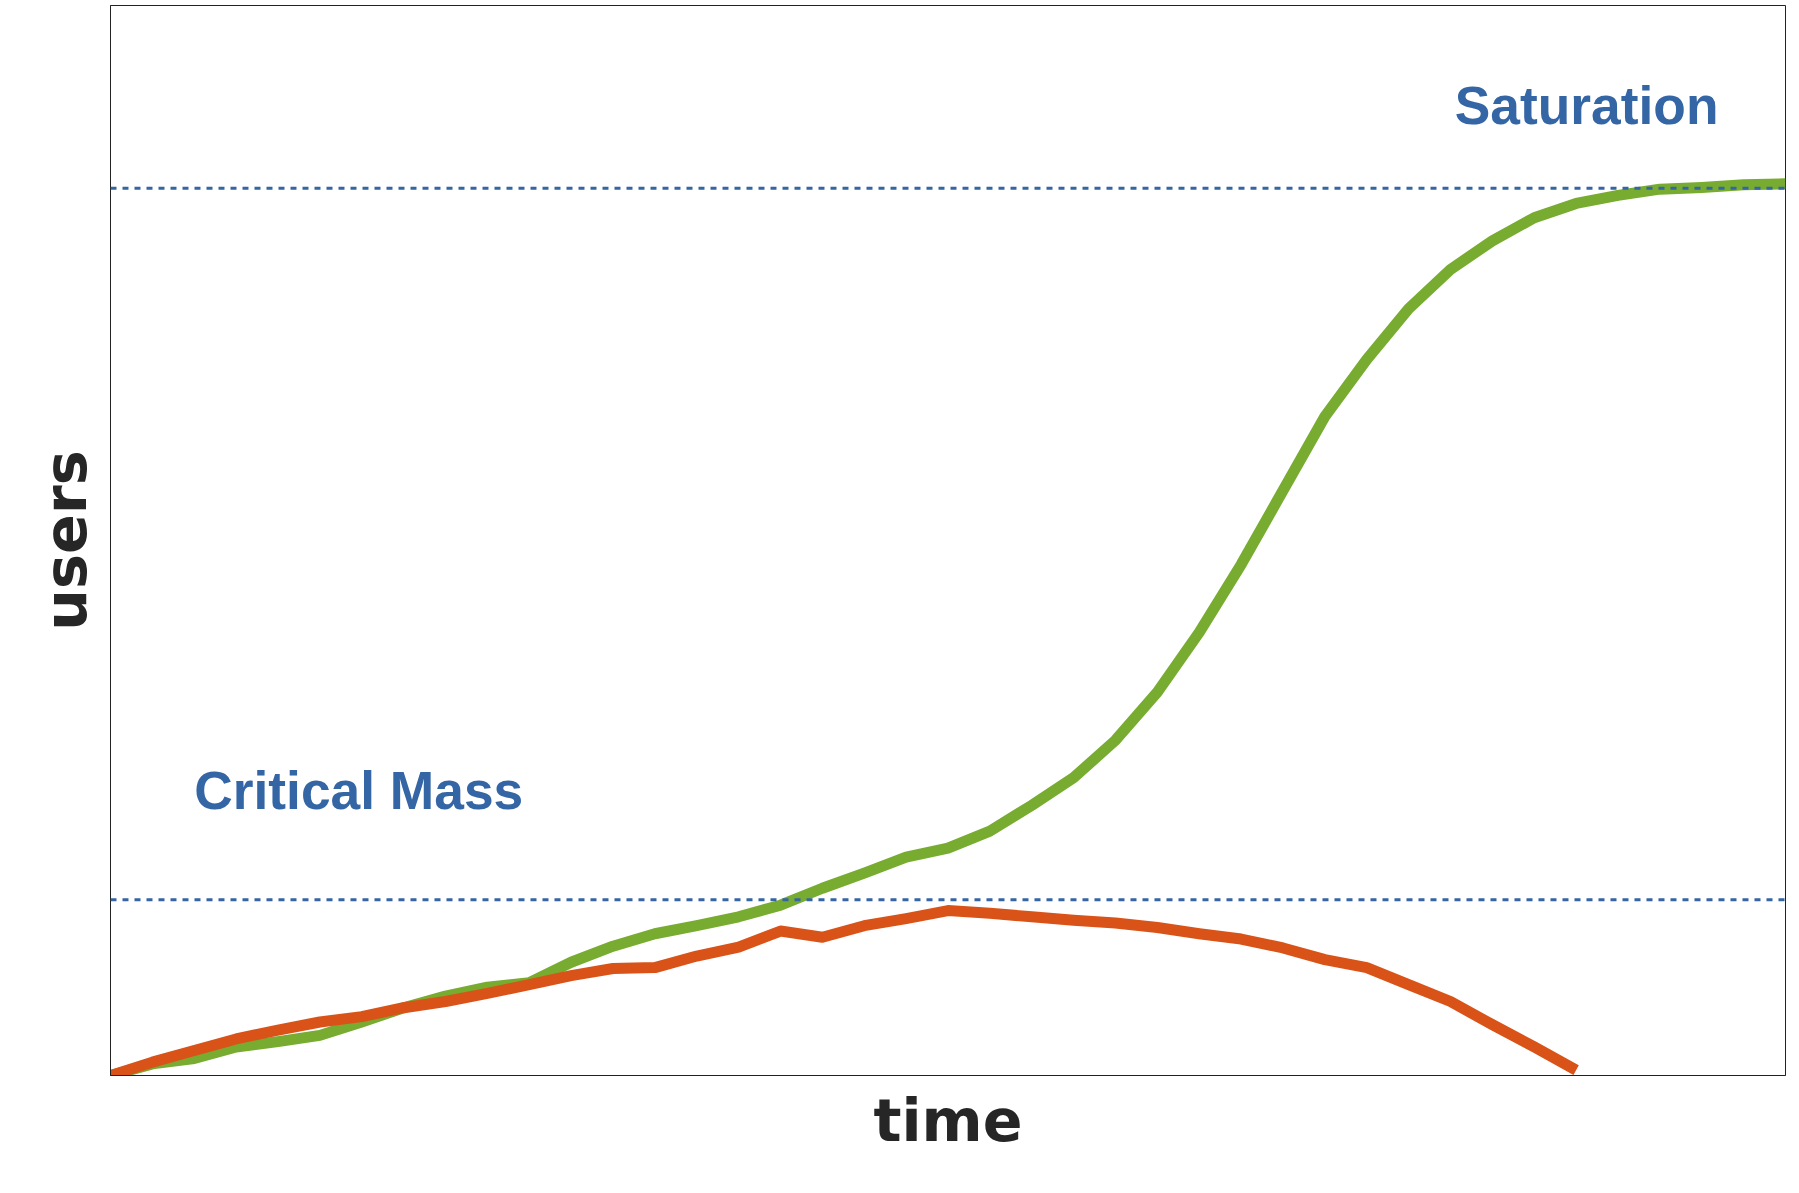 The width and height of the screenshot is (1799, 1193). What do you see at coordinates (1586, 105) in the screenshot?
I see `ref-line-label: Saturation` at bounding box center [1586, 105].